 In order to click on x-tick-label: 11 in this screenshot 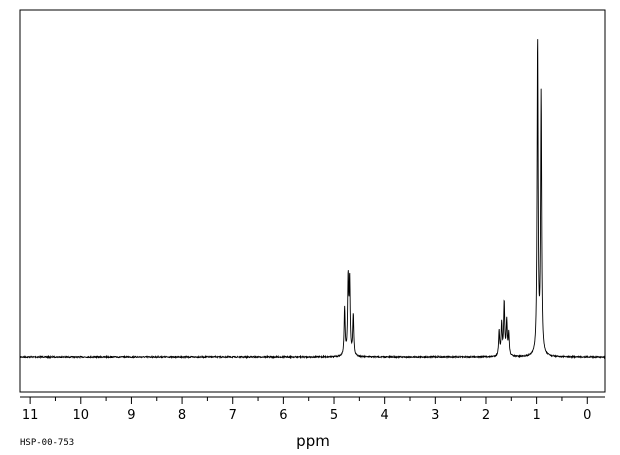, I will do `click(30, 415)`.